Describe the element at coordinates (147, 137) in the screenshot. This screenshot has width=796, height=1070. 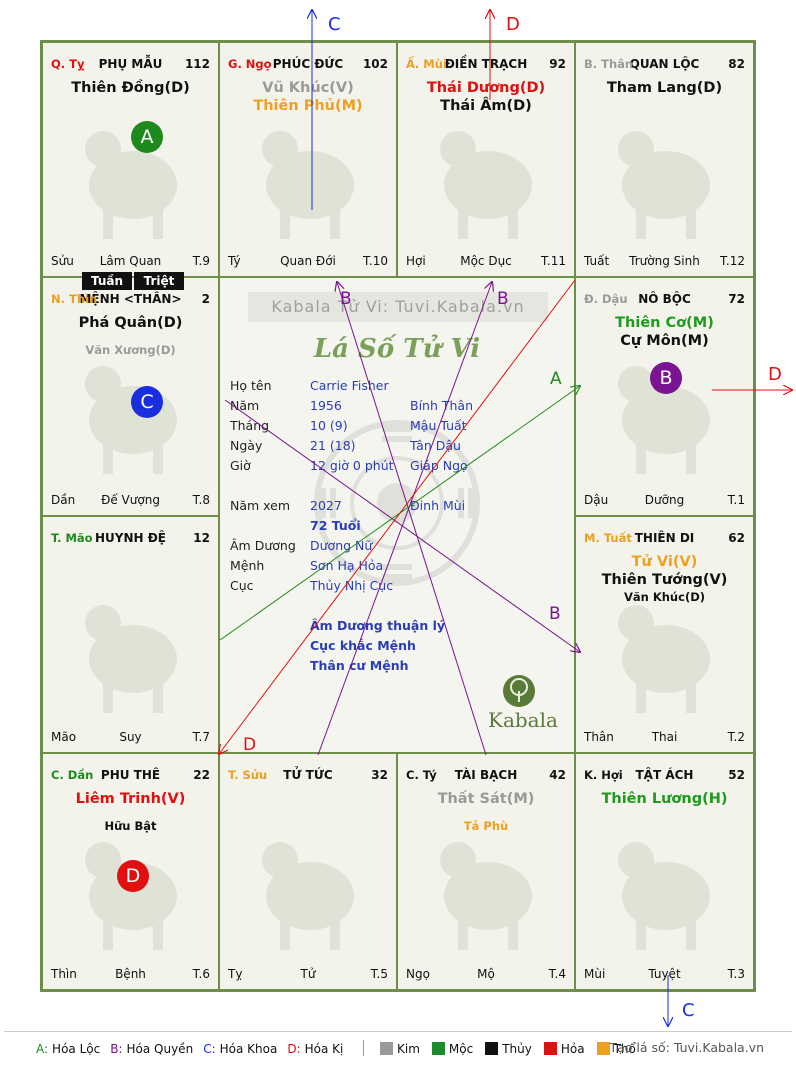
I see `transform-marker-a: A` at that location.